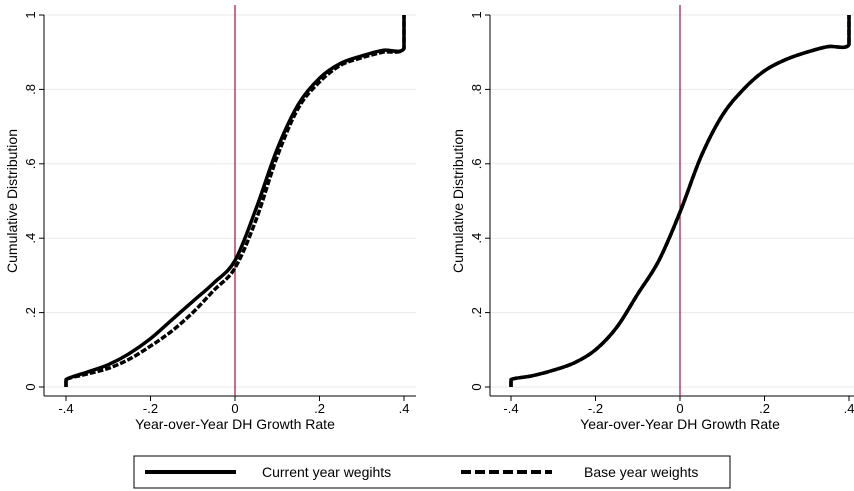  What do you see at coordinates (432, 472) in the screenshot?
I see `legend: Current year wegihts Base year weights` at bounding box center [432, 472].